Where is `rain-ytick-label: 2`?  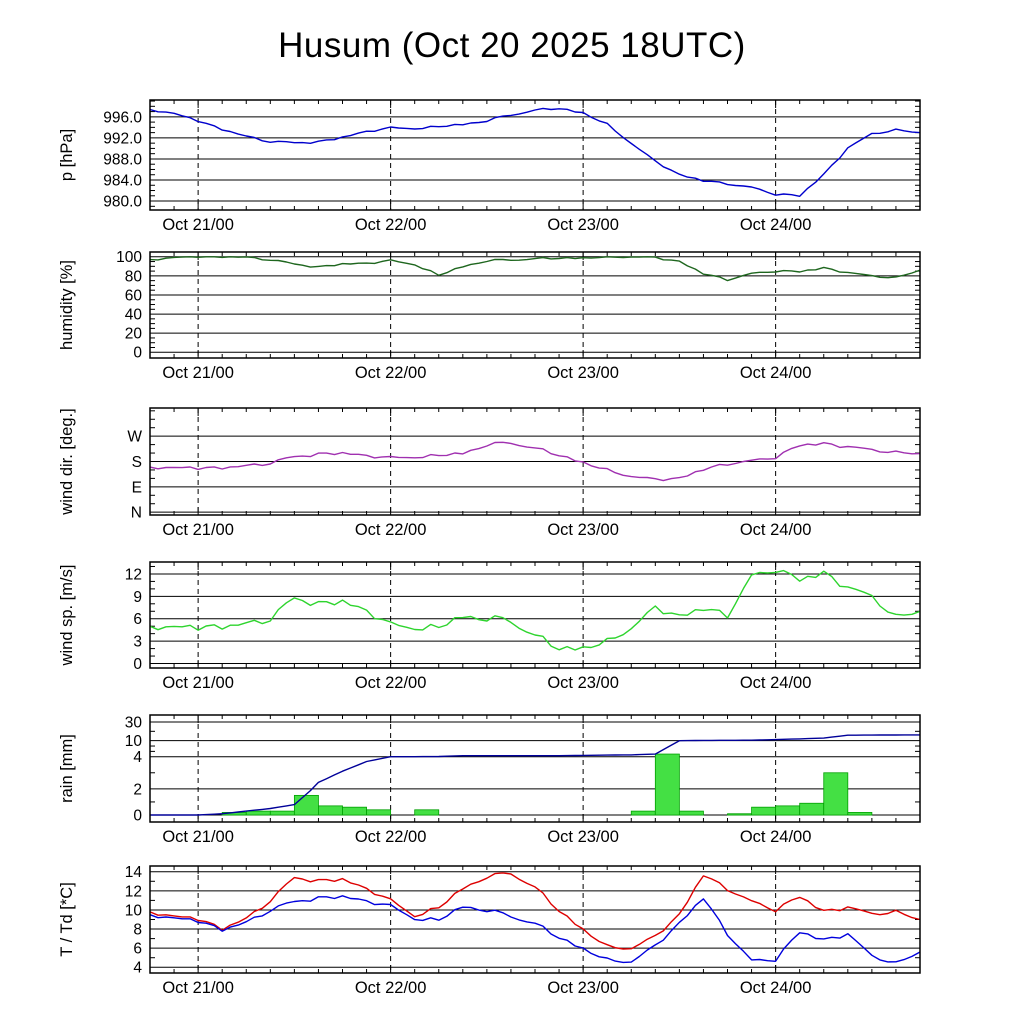 rain-ytick-label: 2 is located at coordinates (137, 789).